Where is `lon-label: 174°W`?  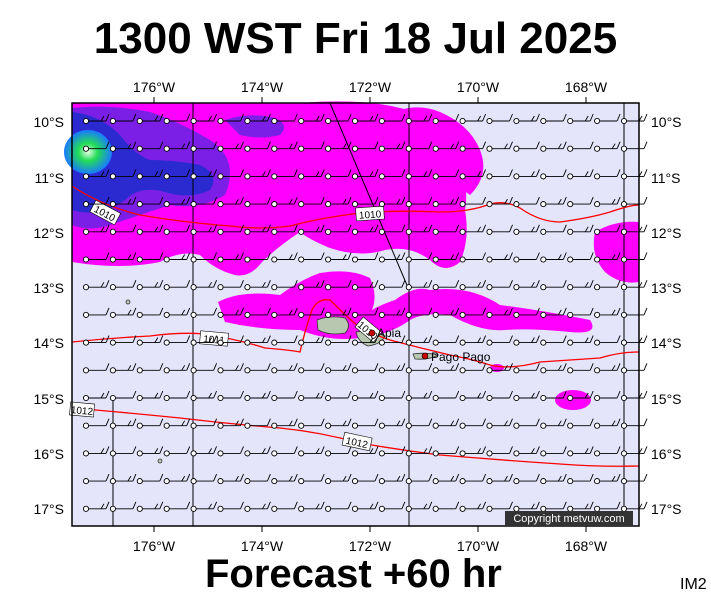
lon-label: 174°W is located at coordinates (262, 87).